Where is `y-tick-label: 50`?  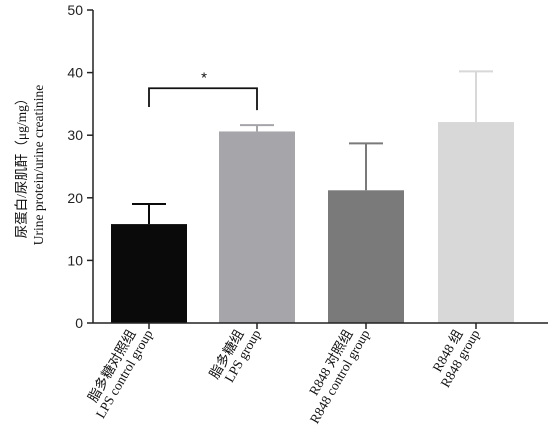 y-tick-label: 50 is located at coordinates (75, 10).